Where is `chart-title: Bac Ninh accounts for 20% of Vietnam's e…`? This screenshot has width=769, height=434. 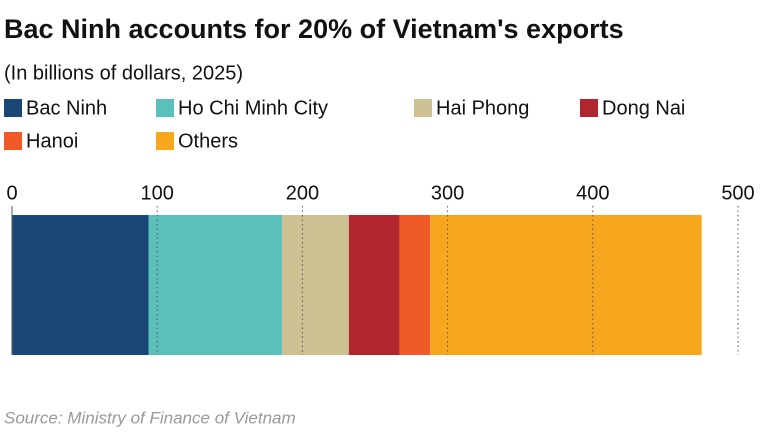
chart-title: Bac Ninh accounts for 20% of Vietnam's e… is located at coordinates (314, 29).